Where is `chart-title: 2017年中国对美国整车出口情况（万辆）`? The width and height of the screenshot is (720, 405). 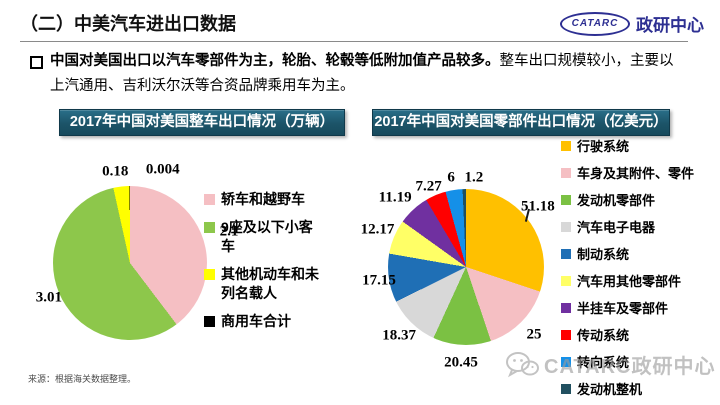
chart-title: 2017年中国对美国整车出口情况（万辆） is located at coordinates (202, 122).